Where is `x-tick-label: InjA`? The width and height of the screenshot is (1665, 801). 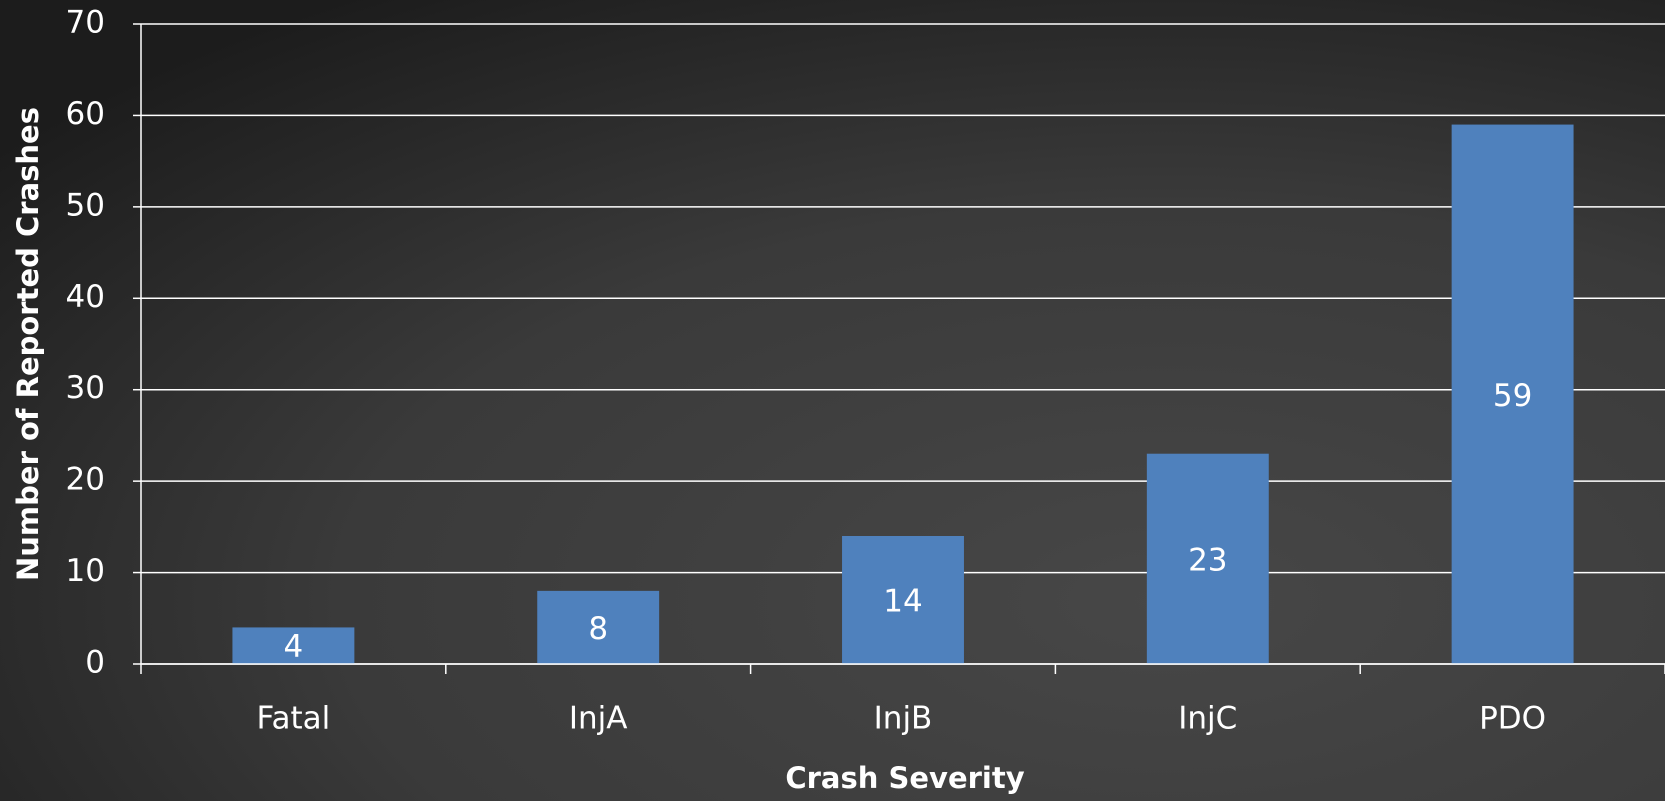
x-tick-label: InjA is located at coordinates (598, 719).